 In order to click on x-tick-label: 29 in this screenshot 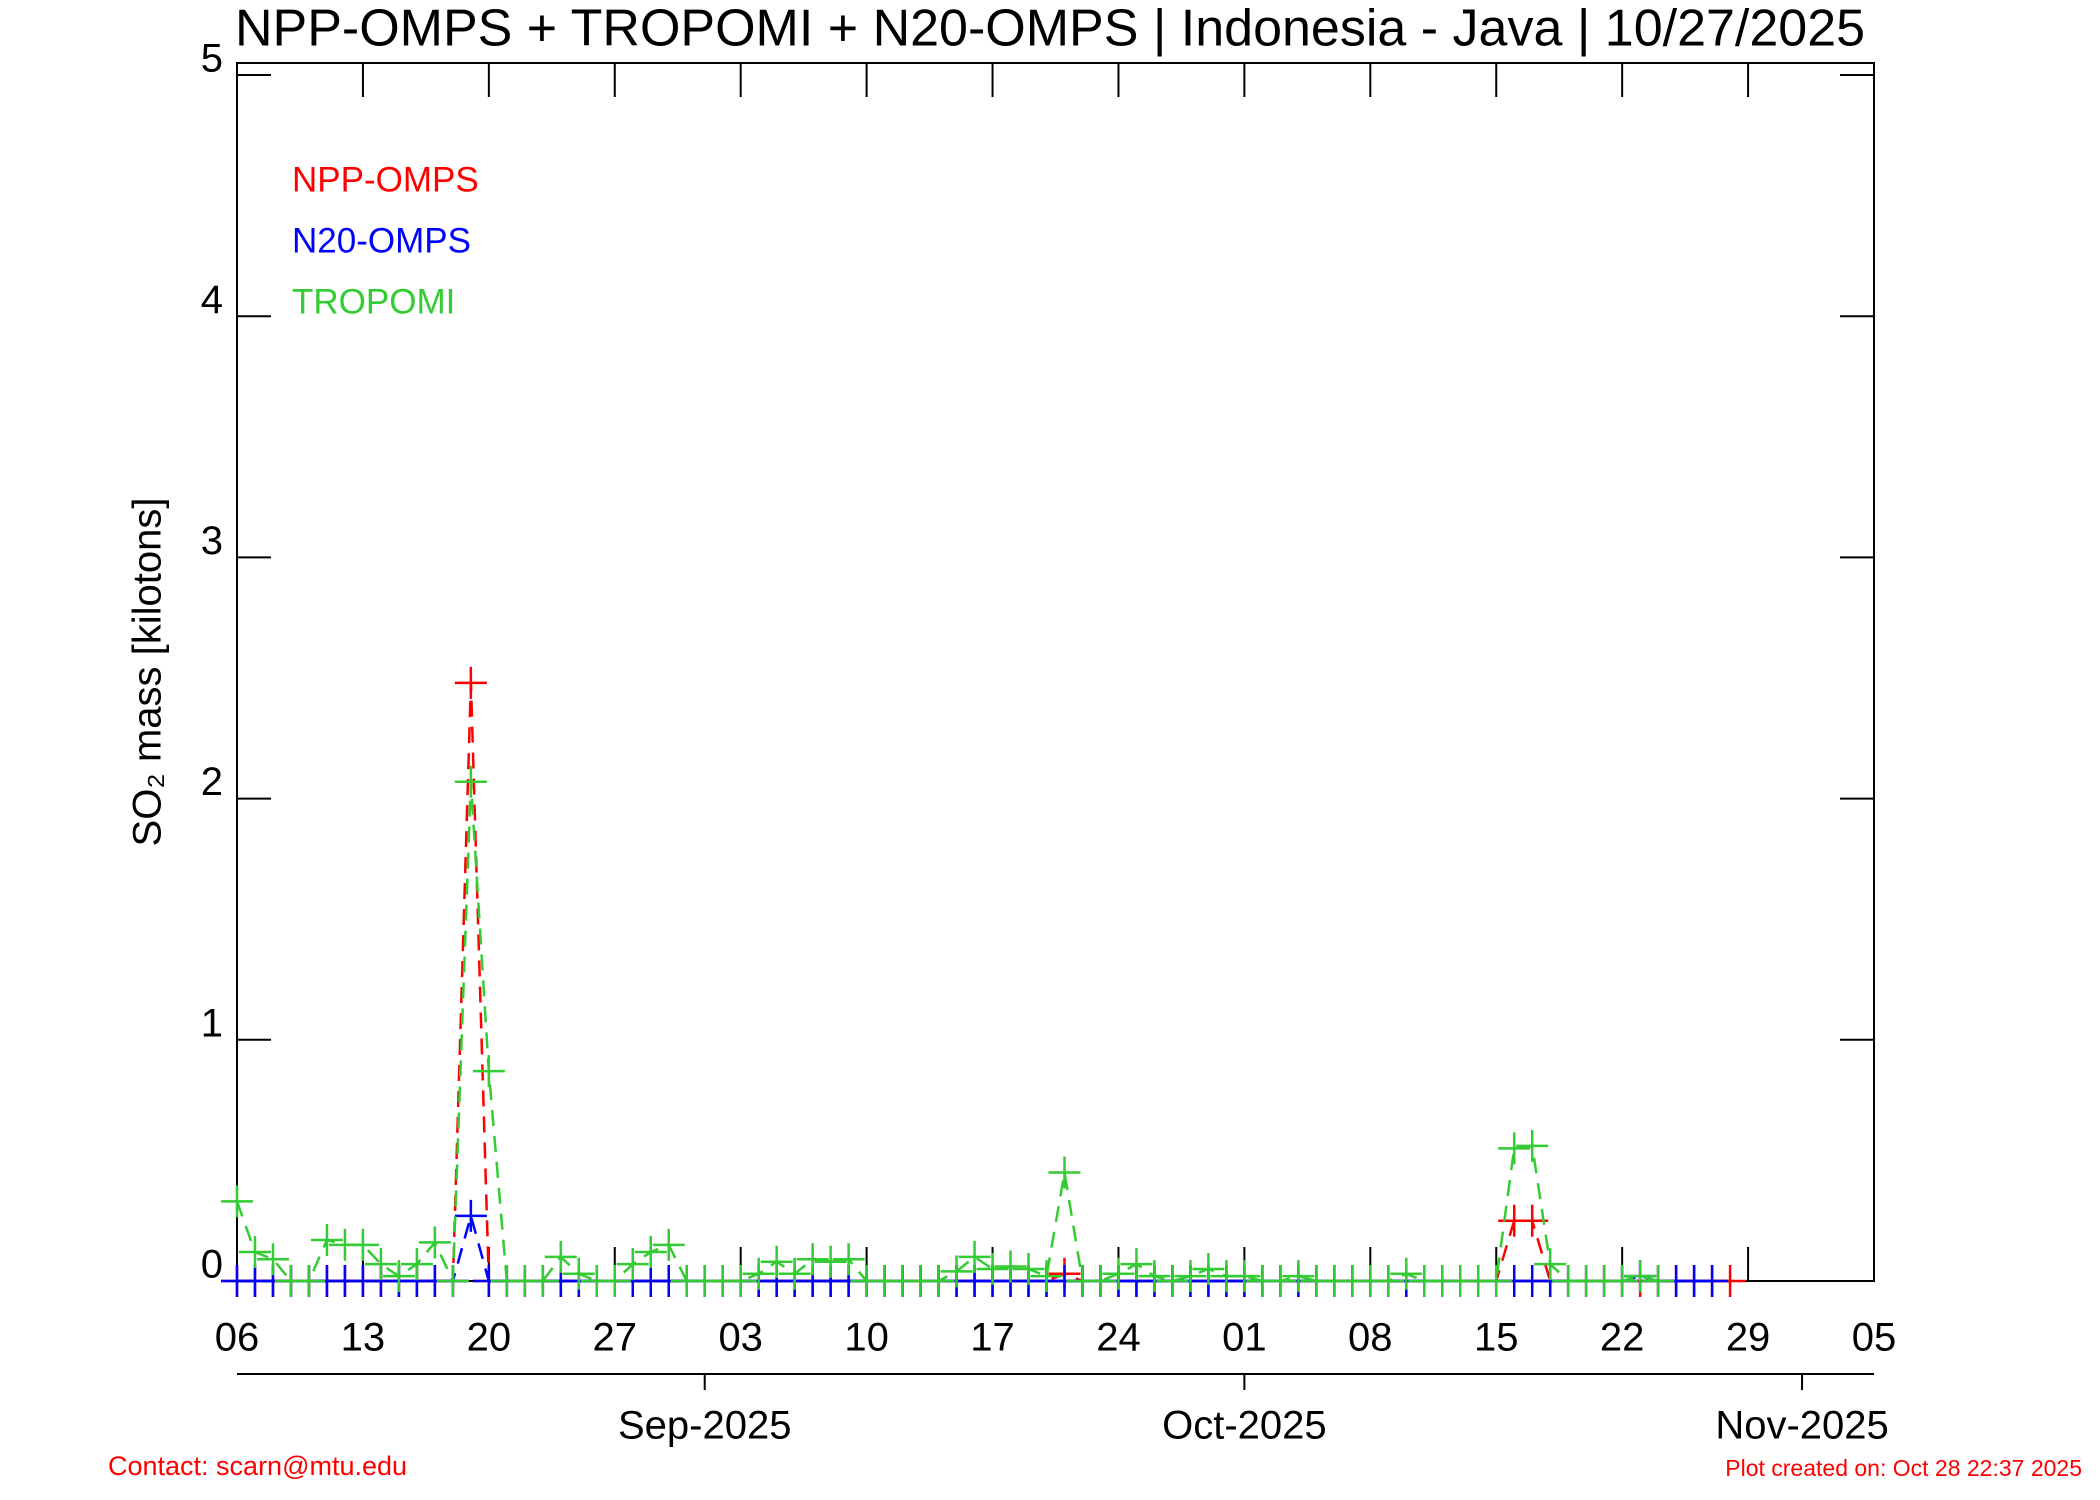, I will do `click(1748, 1338)`.